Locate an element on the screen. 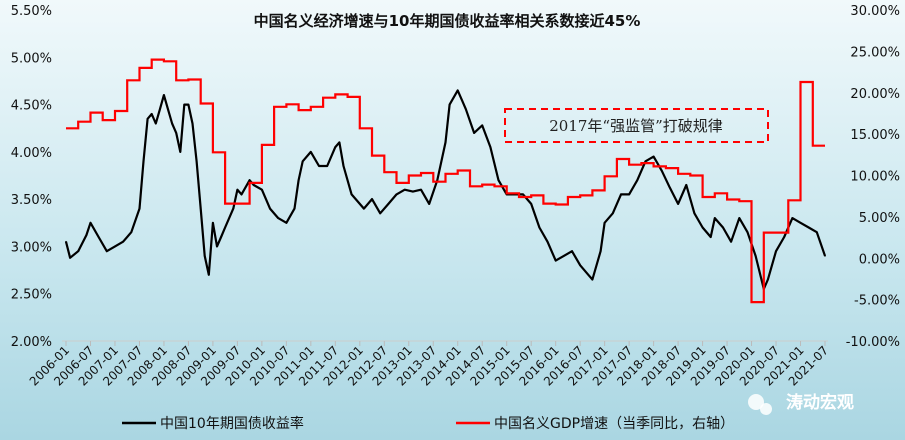  left-tick-label: 2.50% is located at coordinates (31, 295).